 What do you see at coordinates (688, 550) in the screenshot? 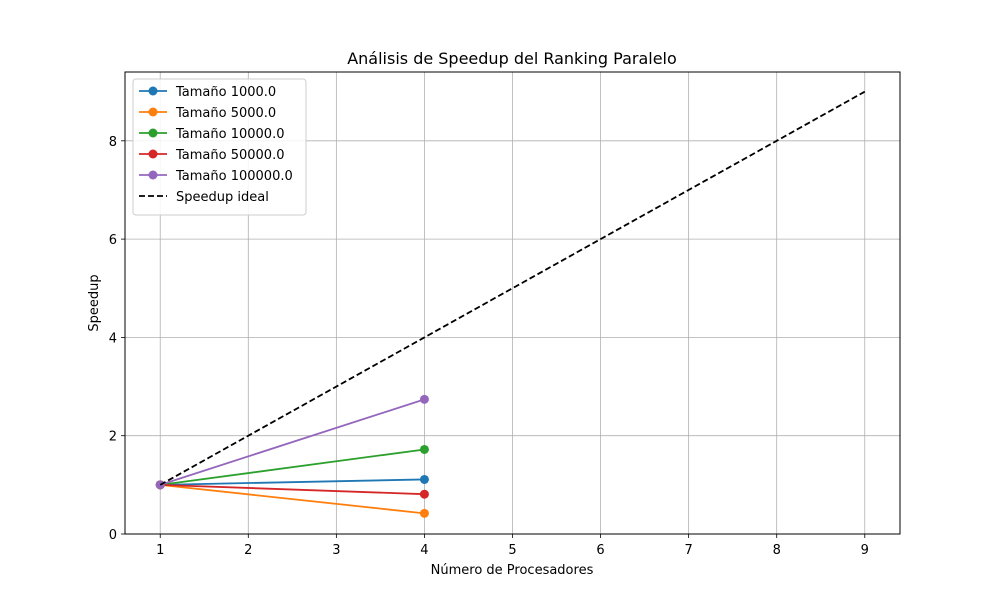
I see `x-tick-label: 7` at bounding box center [688, 550].